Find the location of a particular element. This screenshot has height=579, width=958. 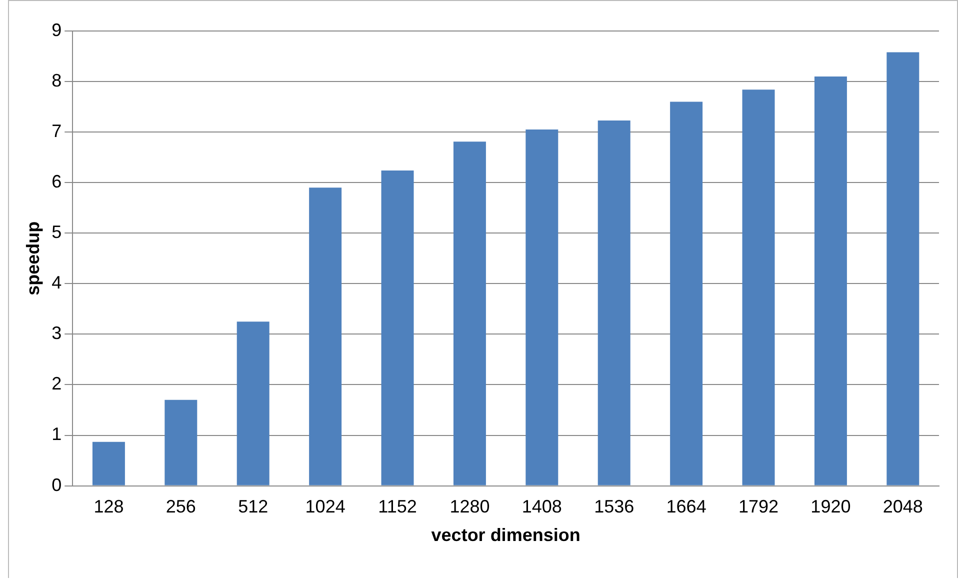

y-tick-label: 7 is located at coordinates (57, 131).